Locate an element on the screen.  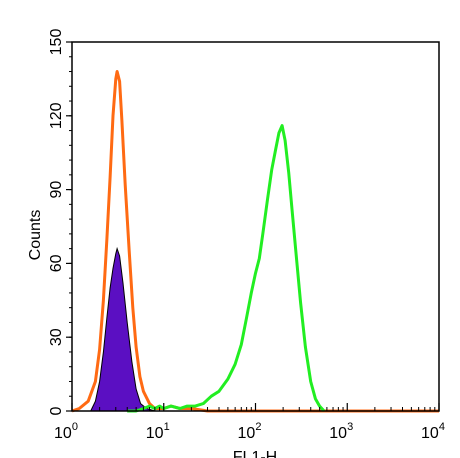
x-axis-ticks: 10⁰ 10¹ 10² 10³ 10⁴ is located at coordinates (249, 422).